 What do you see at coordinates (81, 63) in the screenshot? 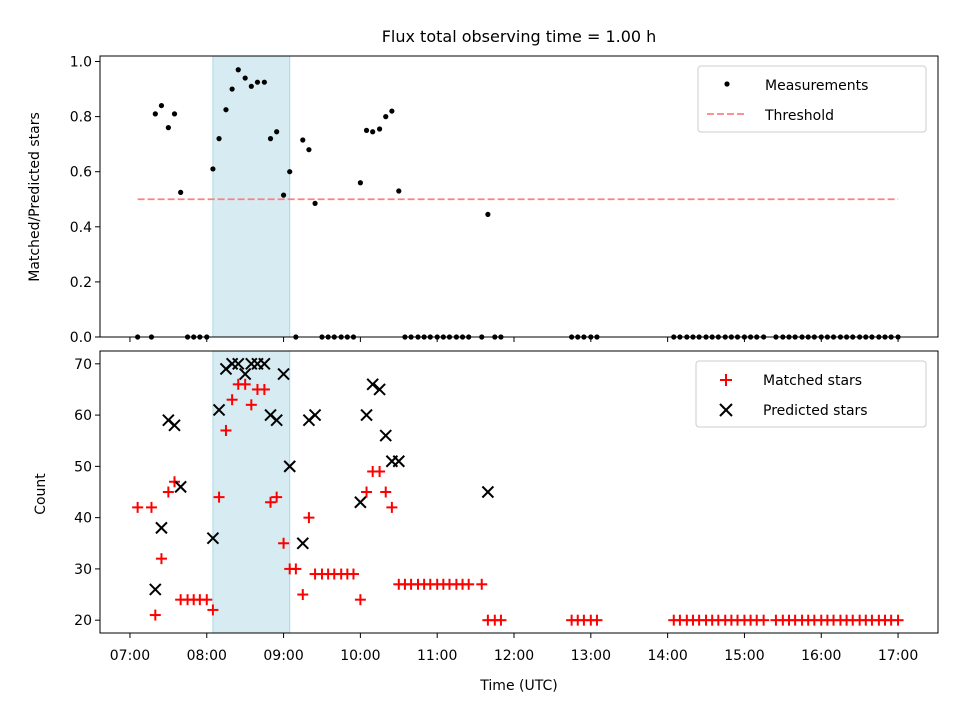
I see `y-tick-label: 1.0` at bounding box center [81, 63].